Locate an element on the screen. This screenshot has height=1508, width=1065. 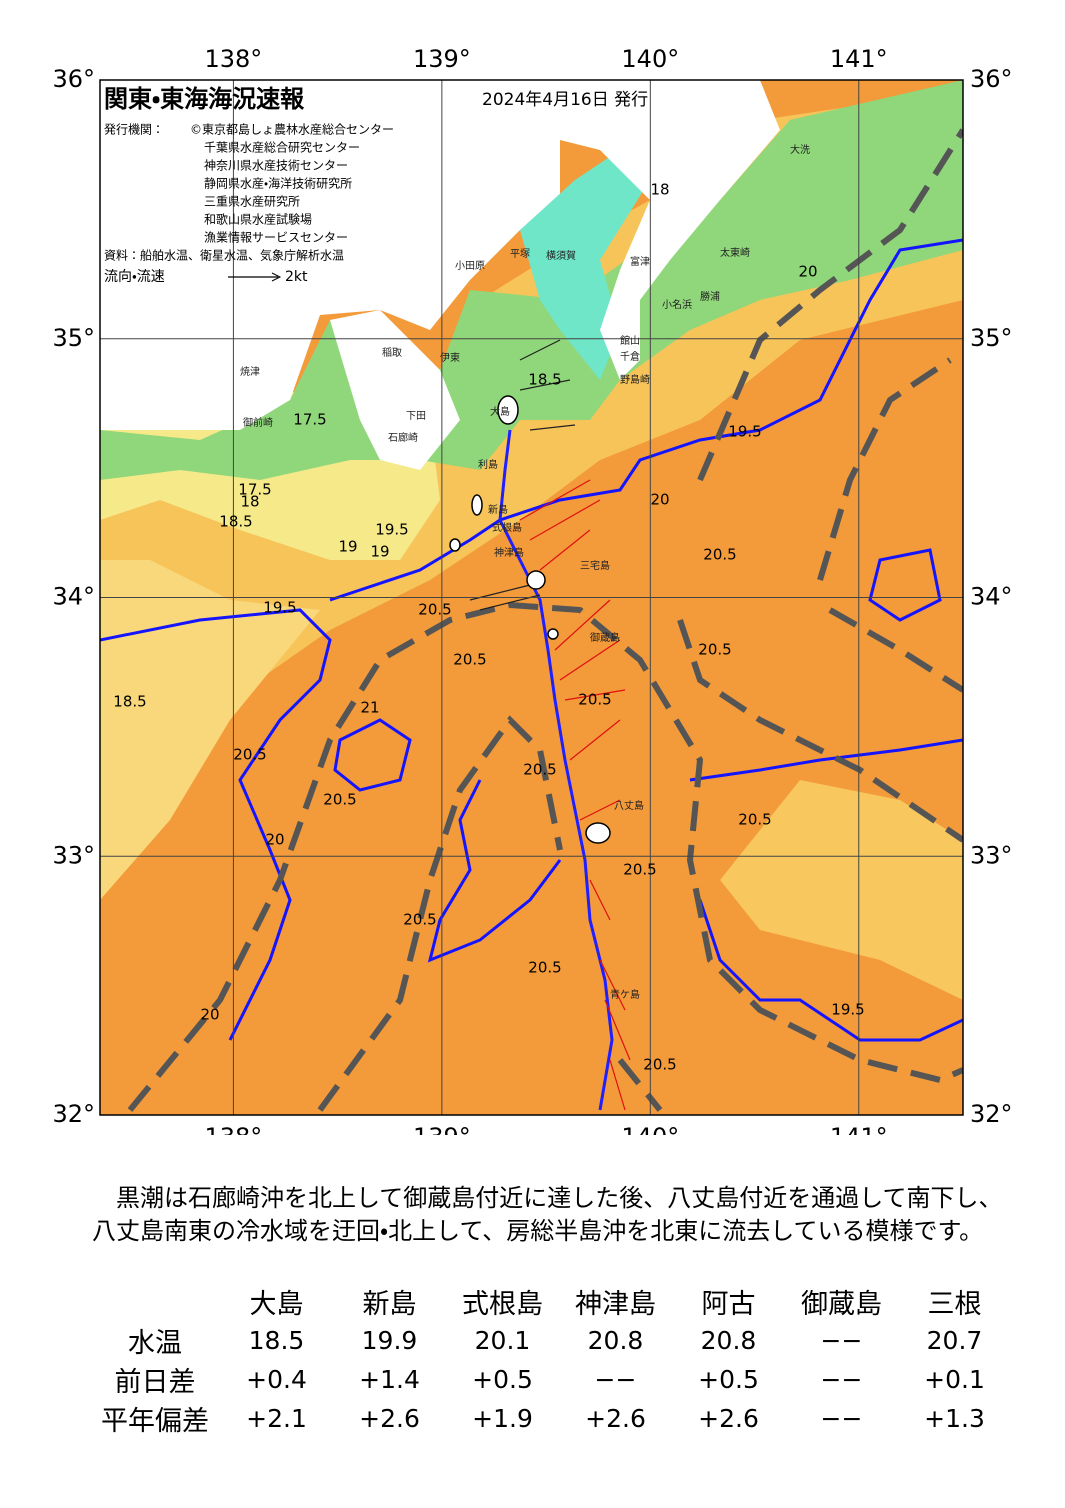
islands is located at coordinates (530, 619).